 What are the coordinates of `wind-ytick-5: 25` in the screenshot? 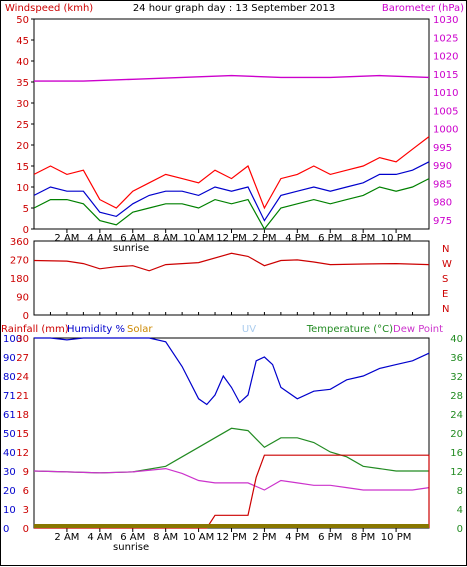 It's located at (22, 125).